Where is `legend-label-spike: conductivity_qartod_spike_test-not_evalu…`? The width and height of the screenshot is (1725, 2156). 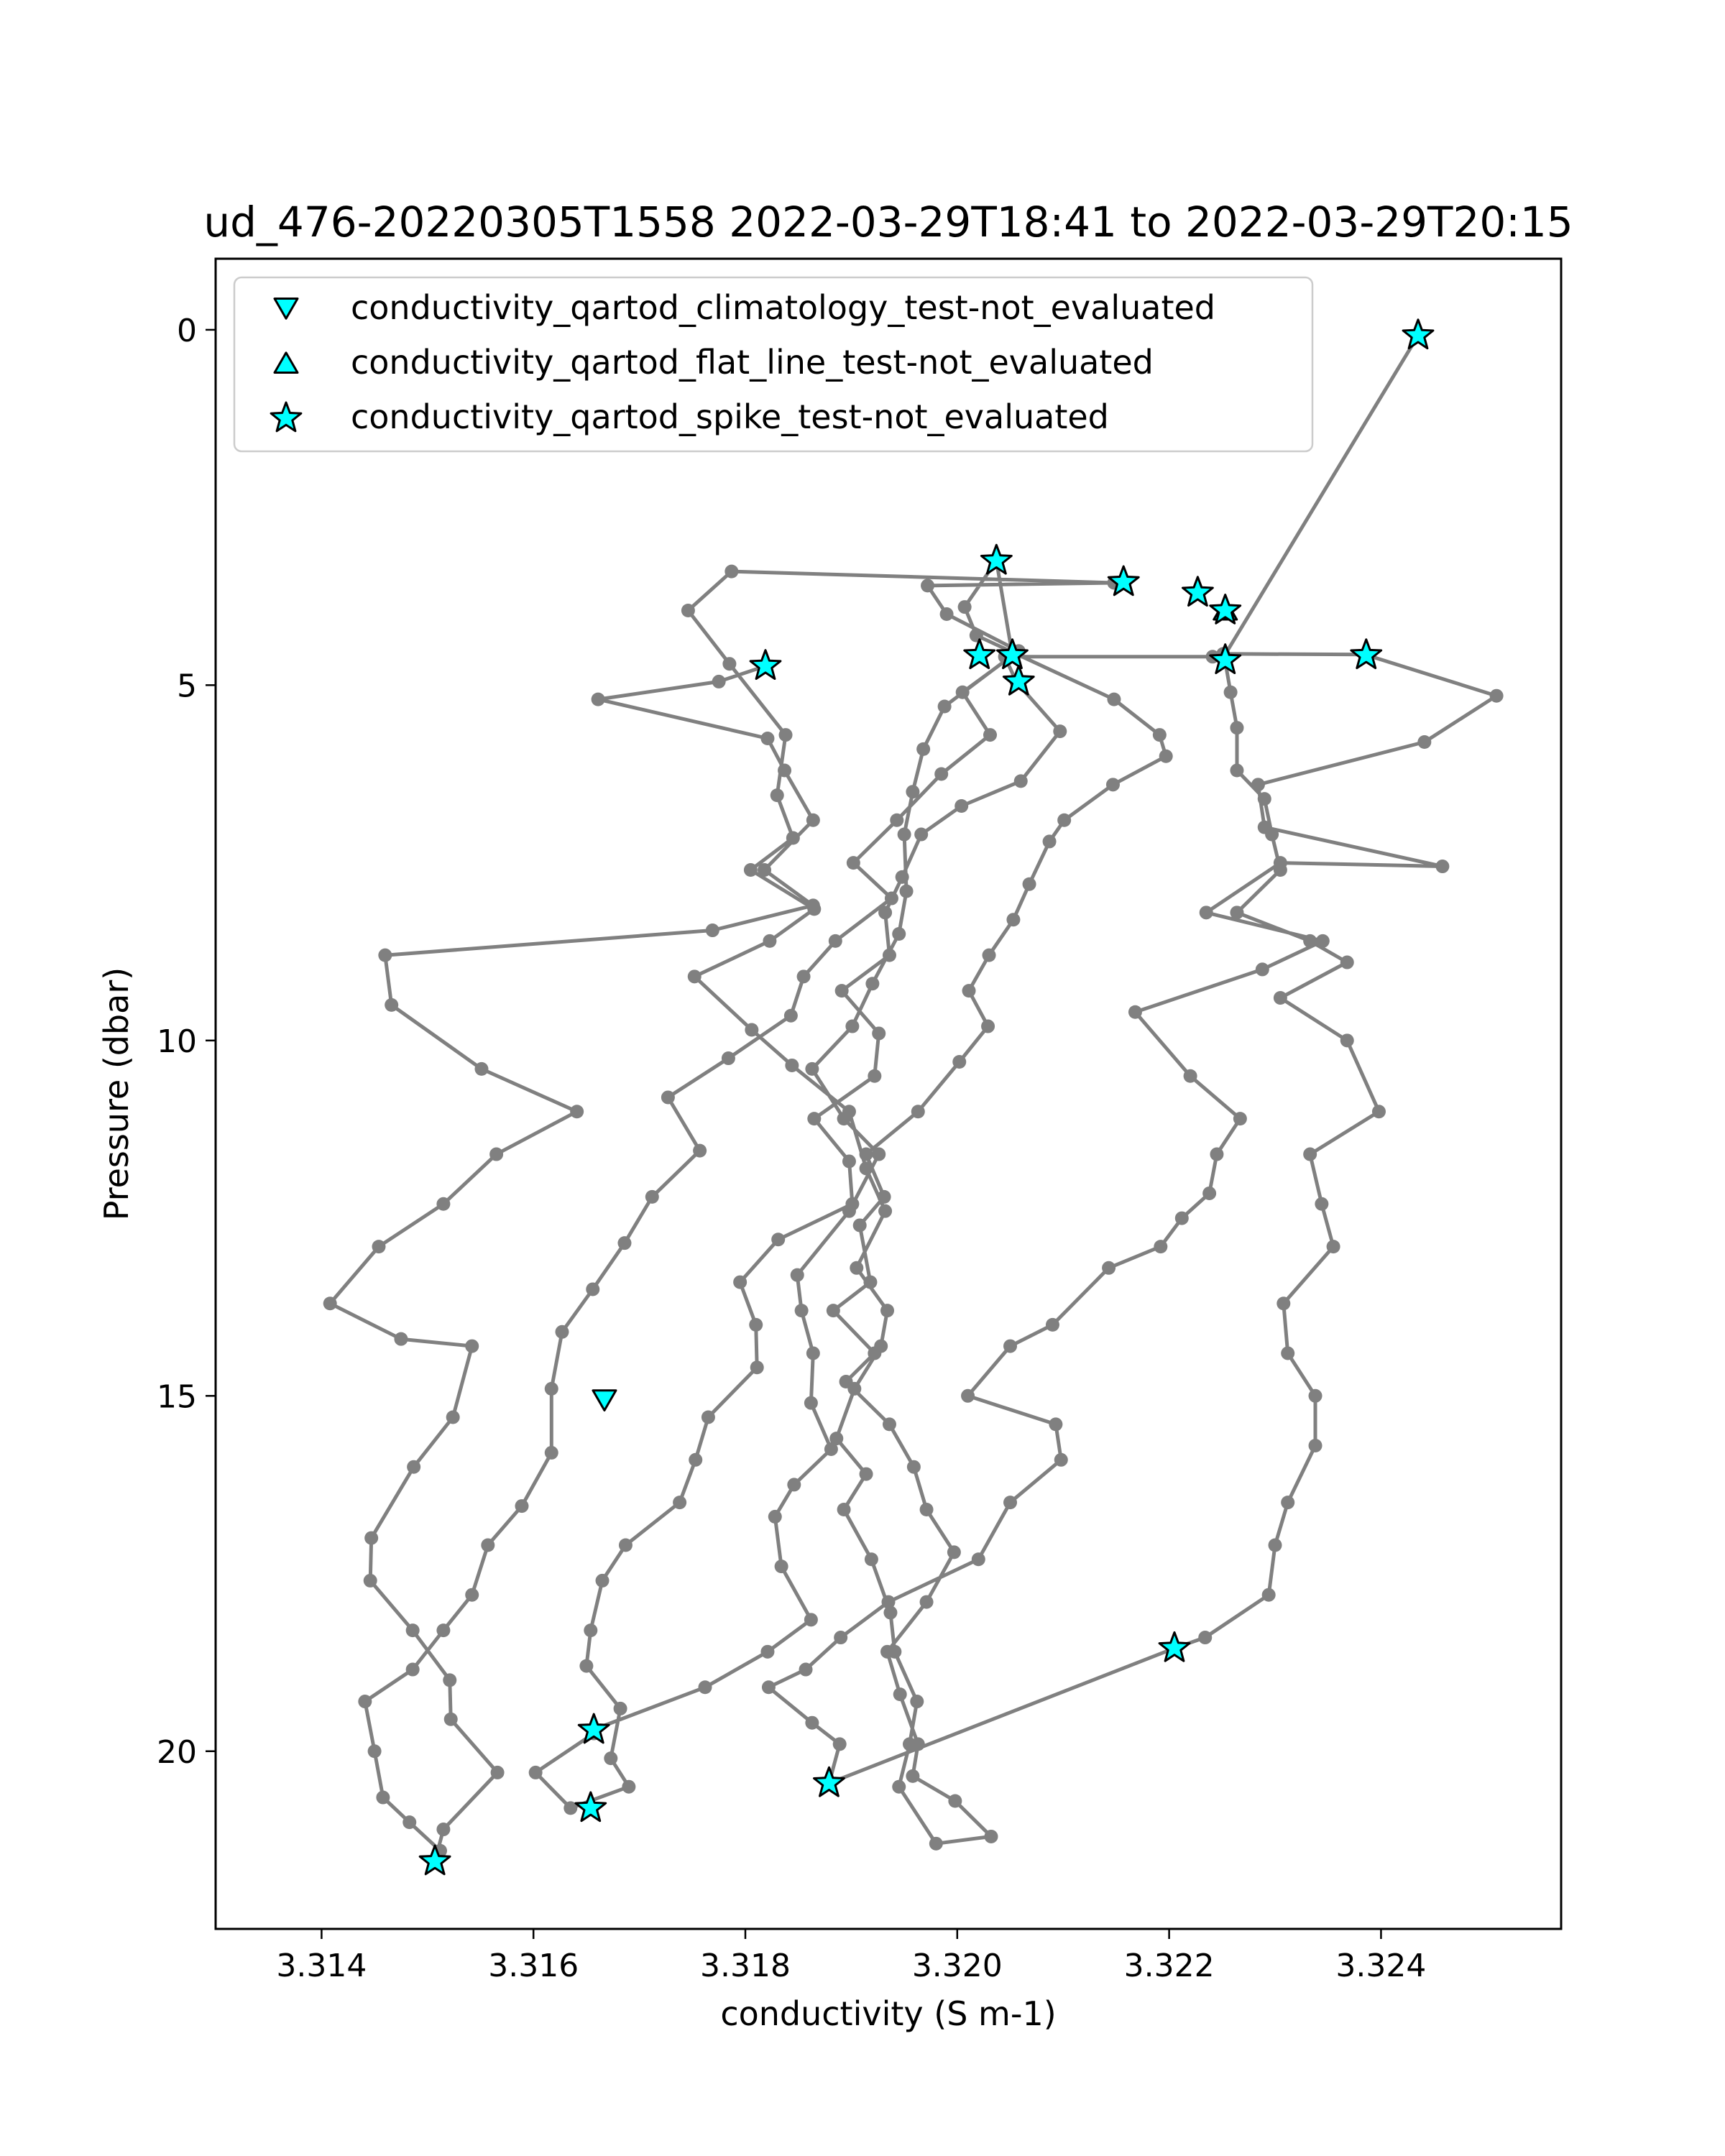 legend-label-spike: conductivity_qartod_spike_test-not_evalu… is located at coordinates (730, 417).